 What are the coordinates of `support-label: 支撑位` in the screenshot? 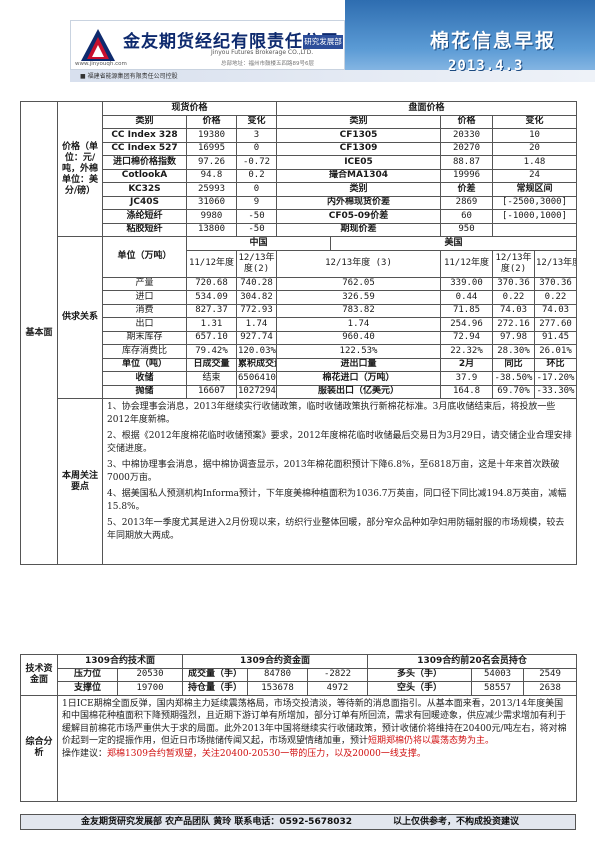 It's located at (87, 688).